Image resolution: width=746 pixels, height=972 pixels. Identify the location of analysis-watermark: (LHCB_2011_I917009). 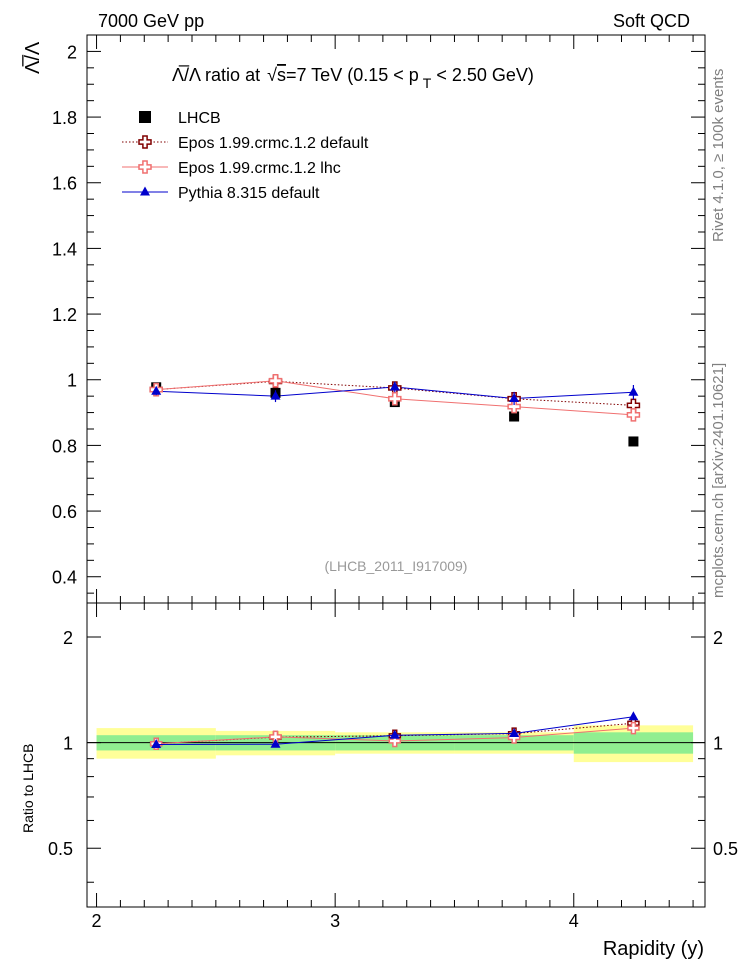
(396, 566).